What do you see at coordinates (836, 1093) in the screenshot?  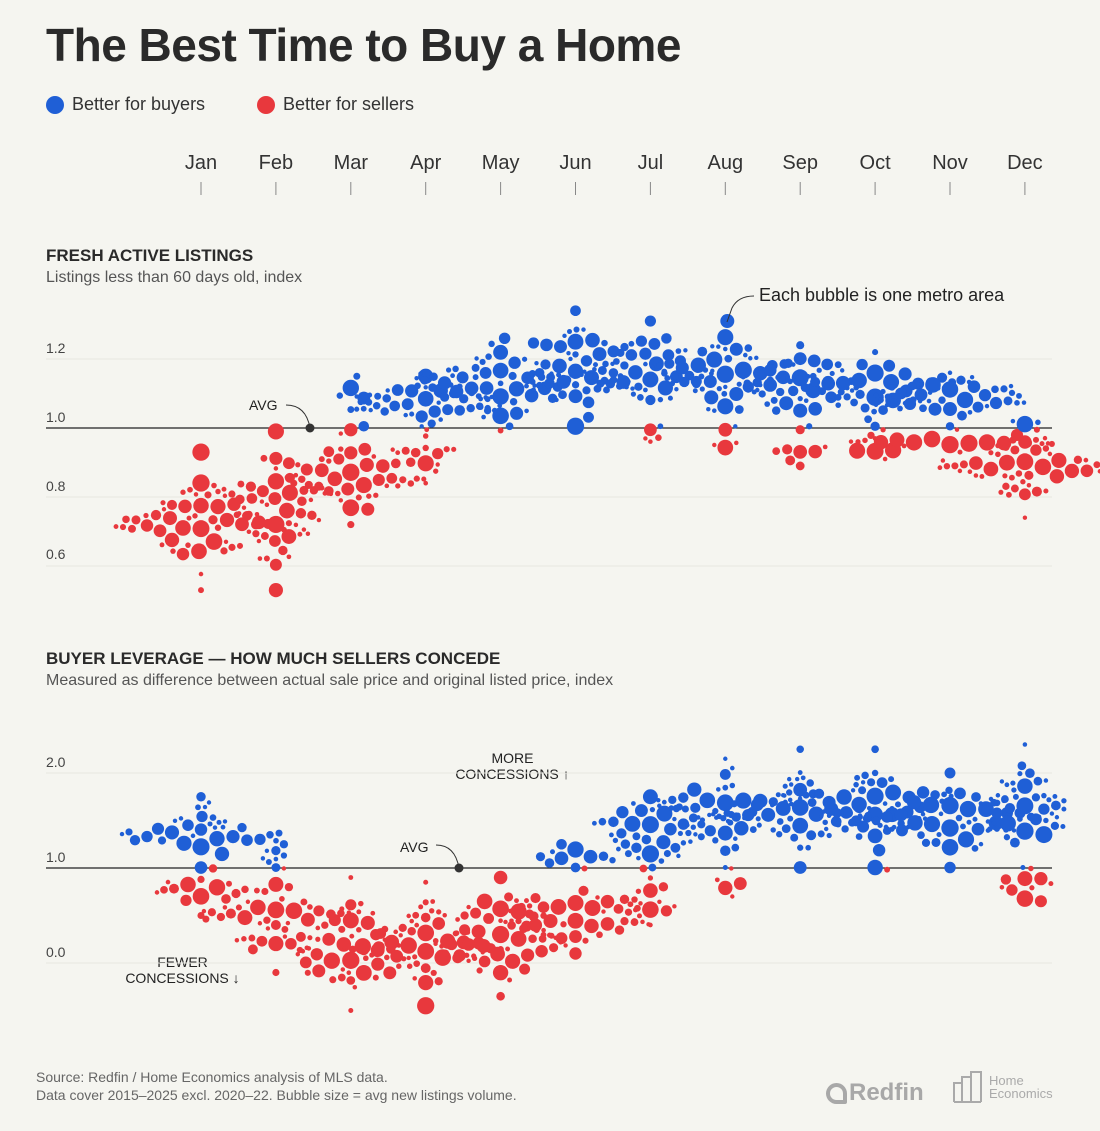 I see `redfin-mark-icon` at bounding box center [836, 1093].